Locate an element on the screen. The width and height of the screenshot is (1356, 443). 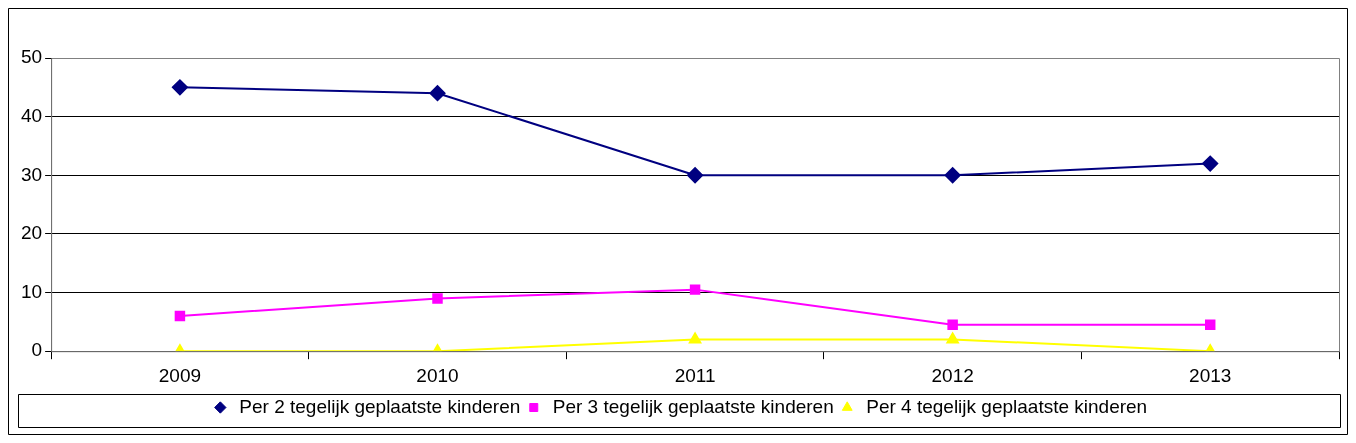
legend-label: Per 4 tegelijk geplaatste kinderen is located at coordinates (1007, 406).